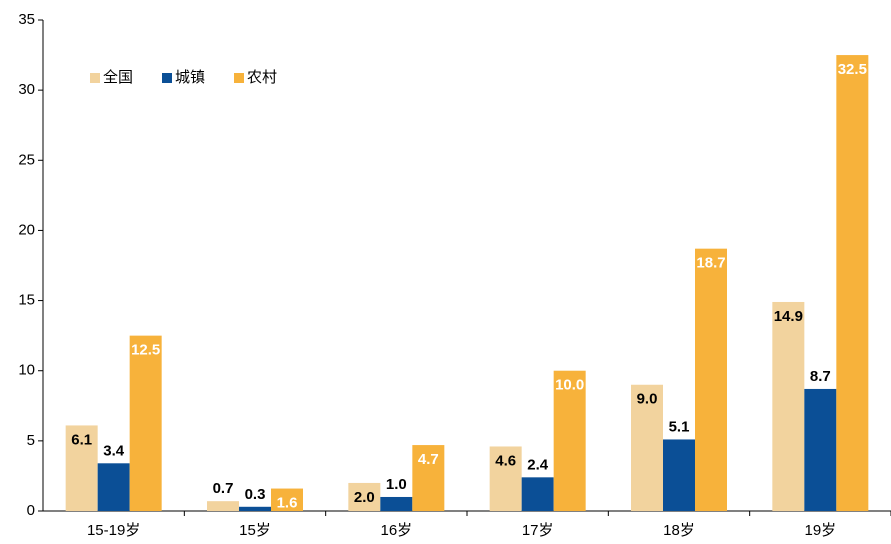  I want to click on x-tick-label: 16岁, so click(396, 530).